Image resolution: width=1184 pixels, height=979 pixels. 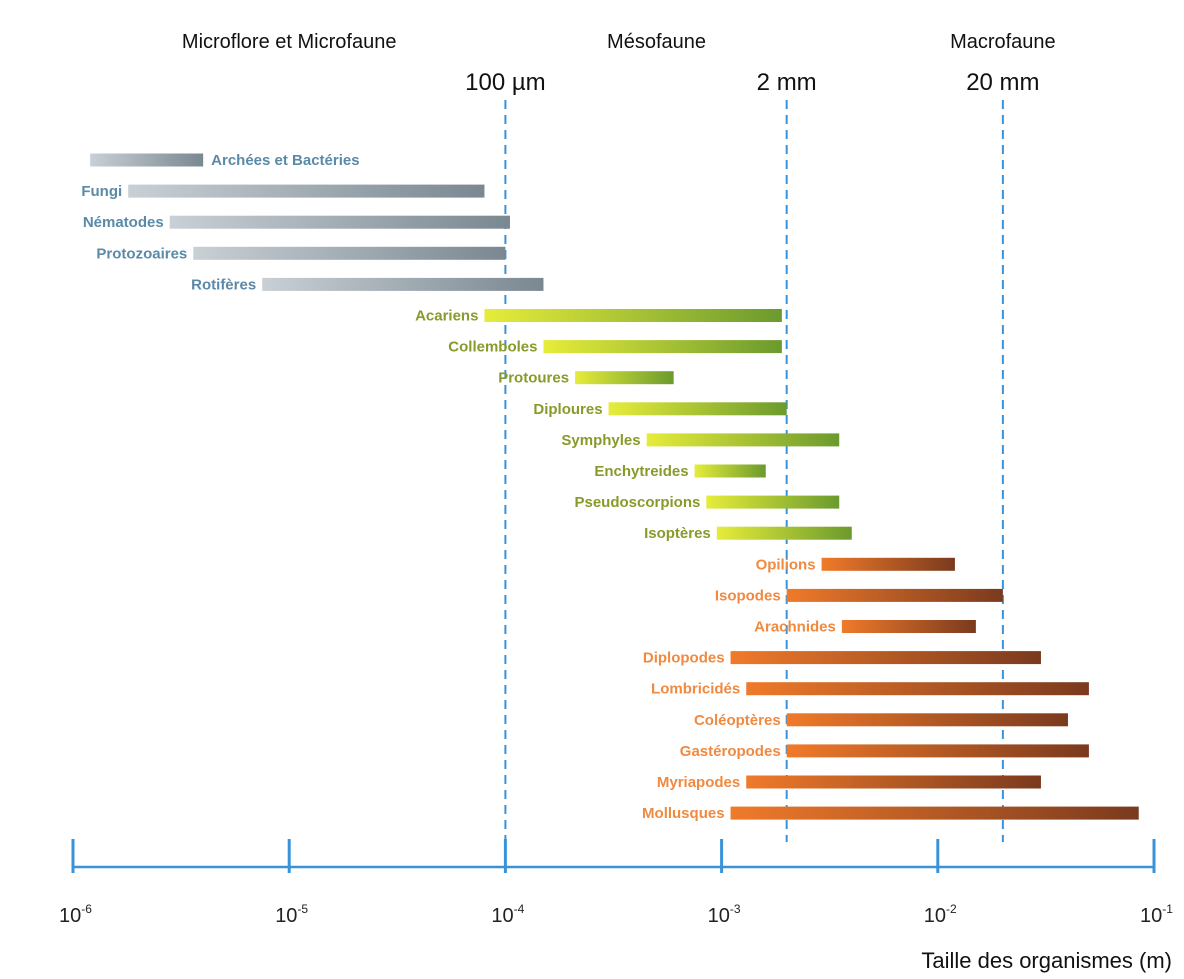 I want to click on bar-diplopodes, so click(x=885, y=658).